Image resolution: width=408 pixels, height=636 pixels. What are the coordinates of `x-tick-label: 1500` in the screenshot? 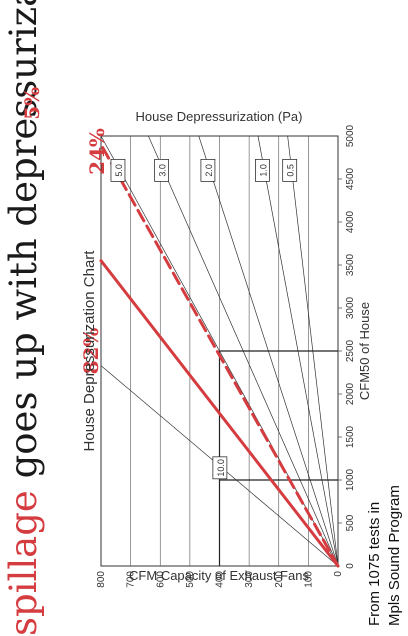 It's located at (350, 436).